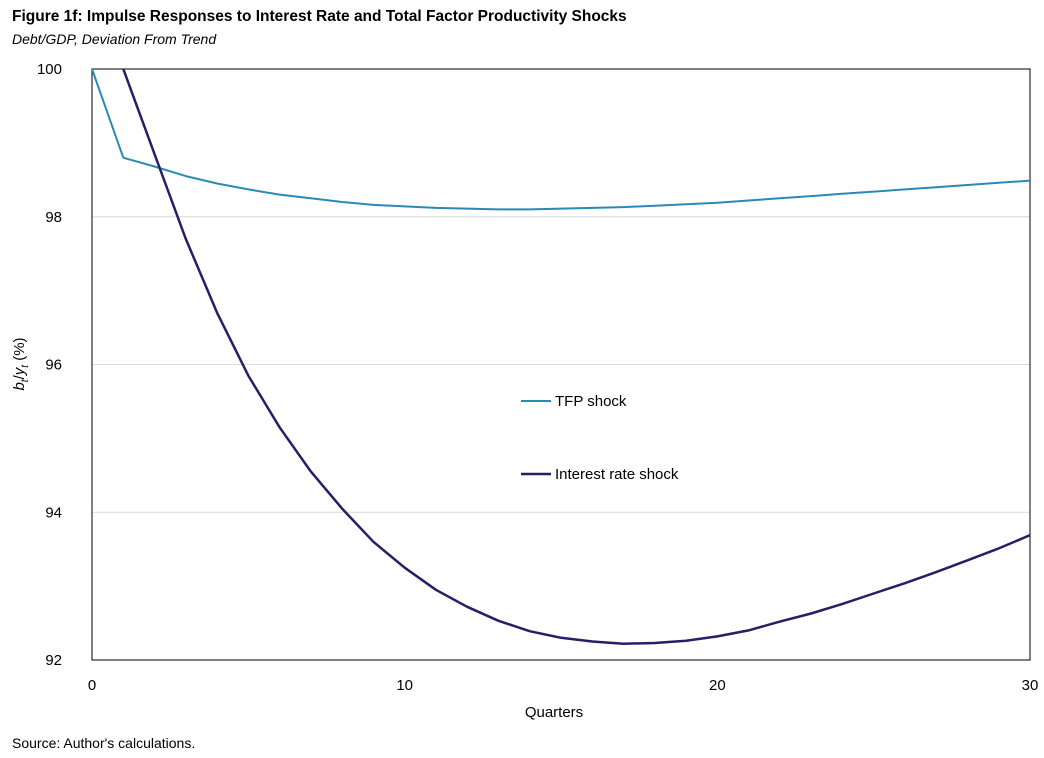 This screenshot has height=758, width=1044. What do you see at coordinates (19, 351) in the screenshot?
I see `y-axis-label-unit: (%)` at bounding box center [19, 351].